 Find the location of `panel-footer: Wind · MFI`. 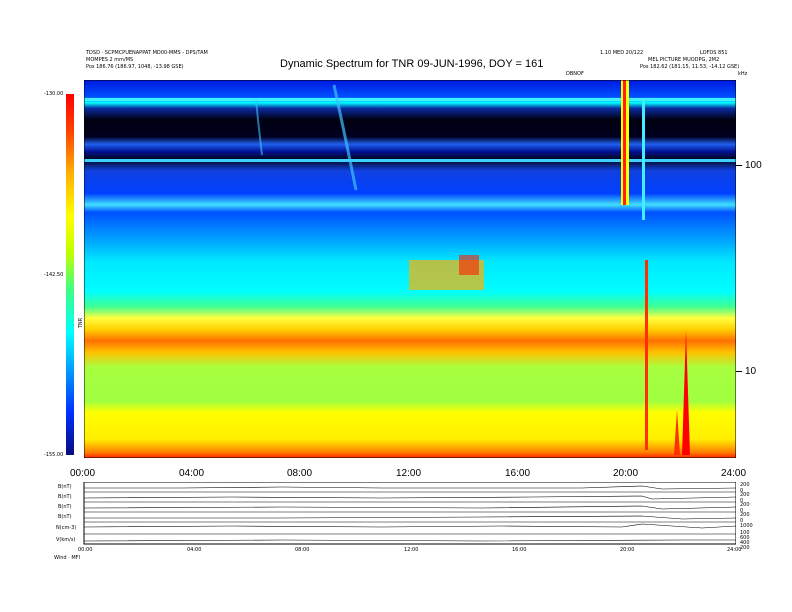

panel-footer: Wind · MFI is located at coordinates (67, 558).